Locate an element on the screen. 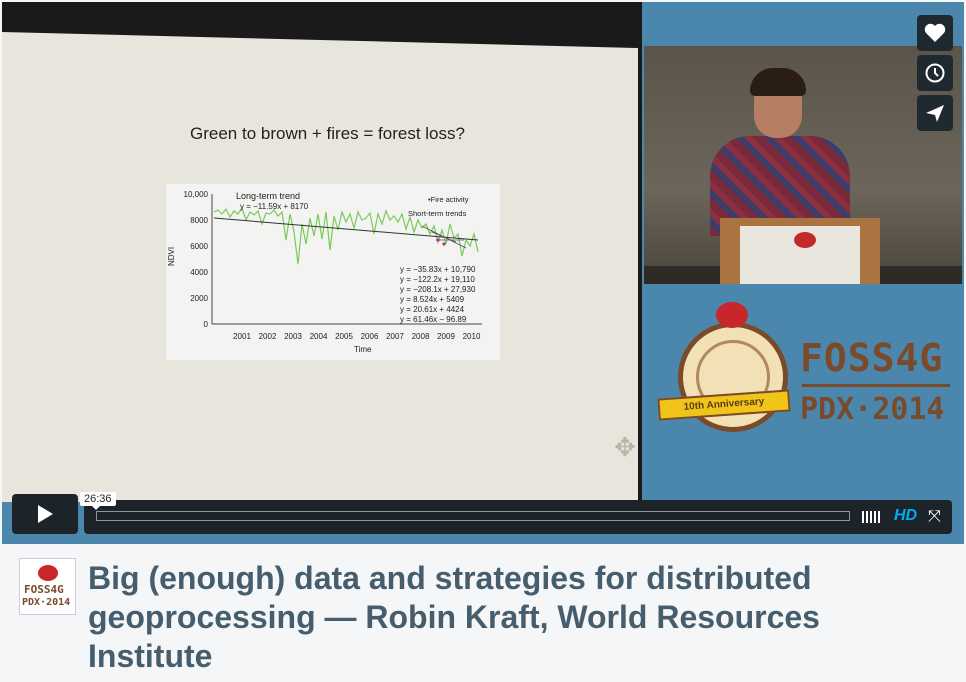  like-button is located at coordinates (935, 33).